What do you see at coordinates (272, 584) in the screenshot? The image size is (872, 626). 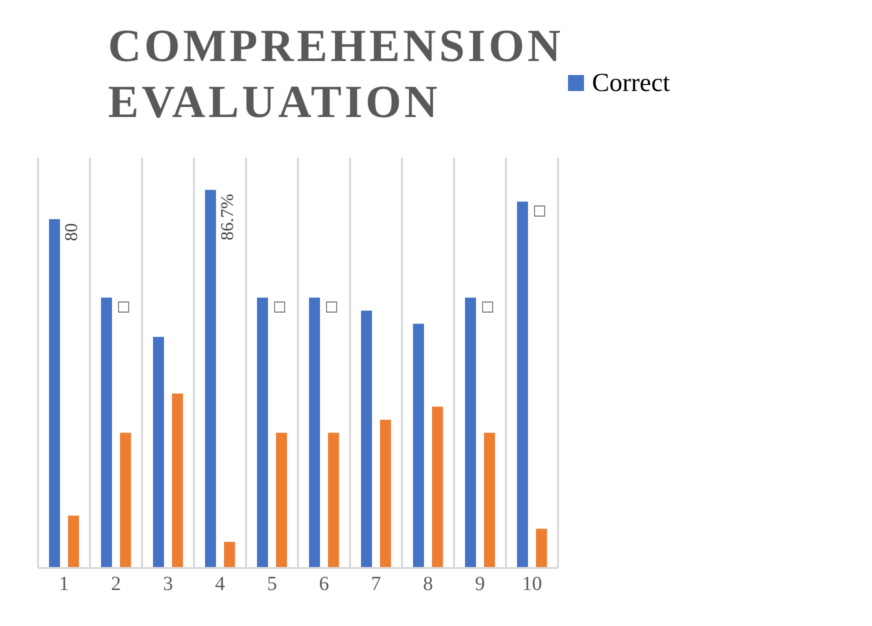 I see `x-tick-label: 5` at bounding box center [272, 584].